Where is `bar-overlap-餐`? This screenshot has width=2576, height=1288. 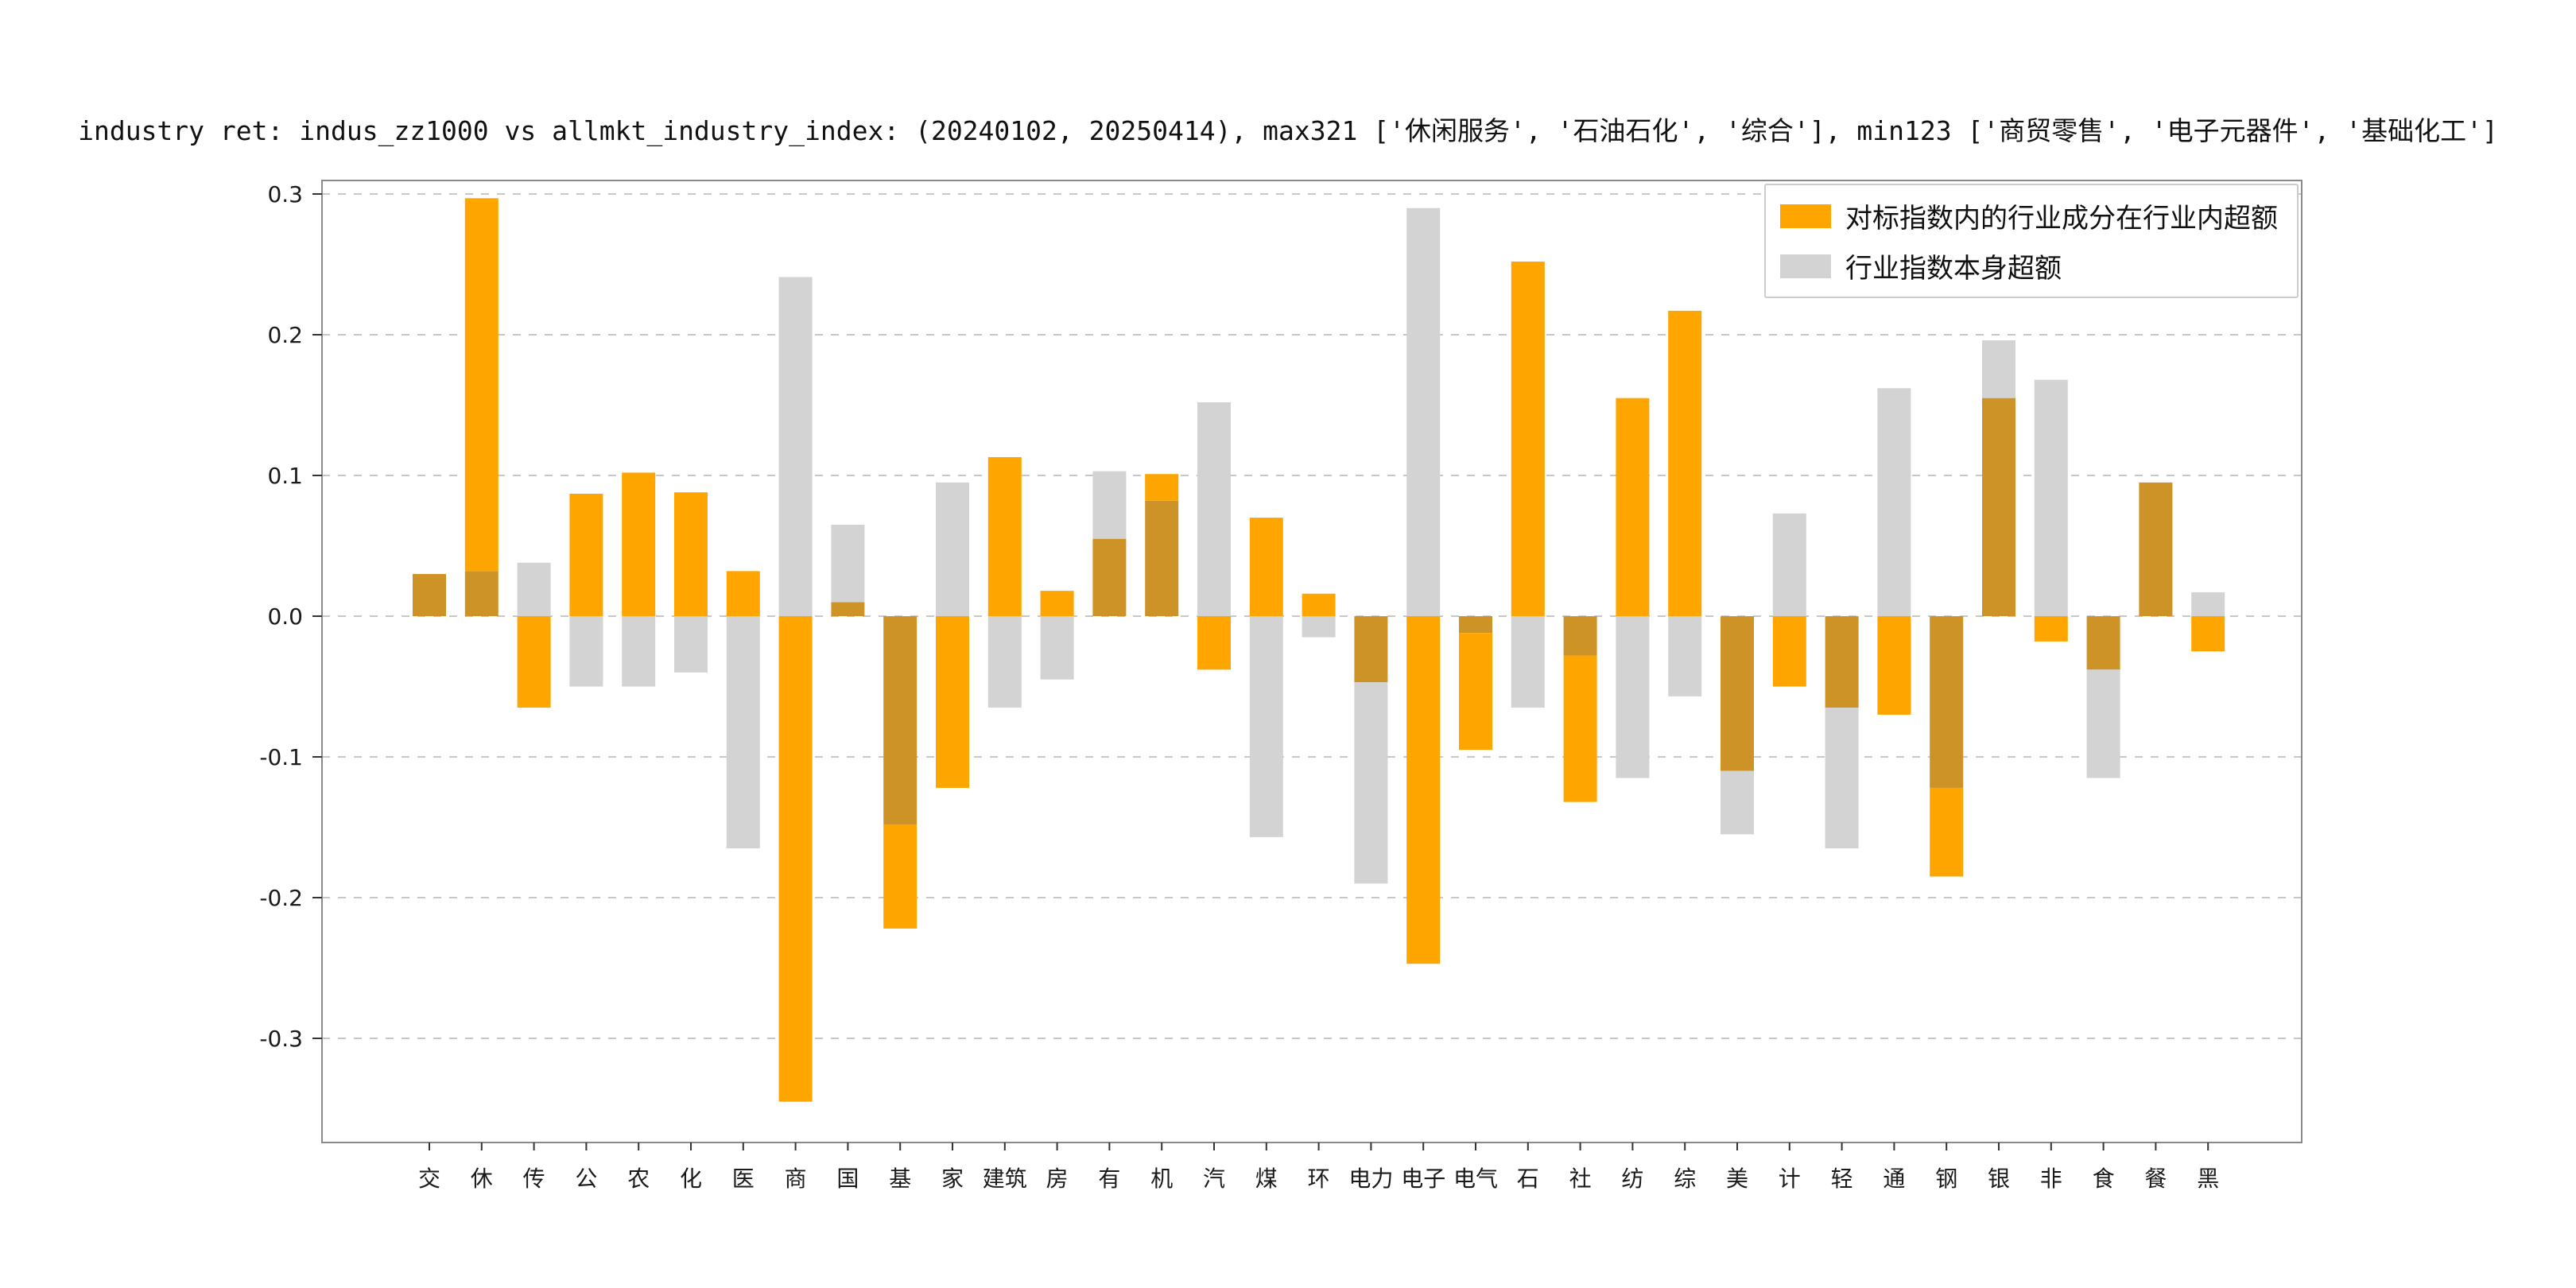 bar-overlap-餐 is located at coordinates (2156, 549).